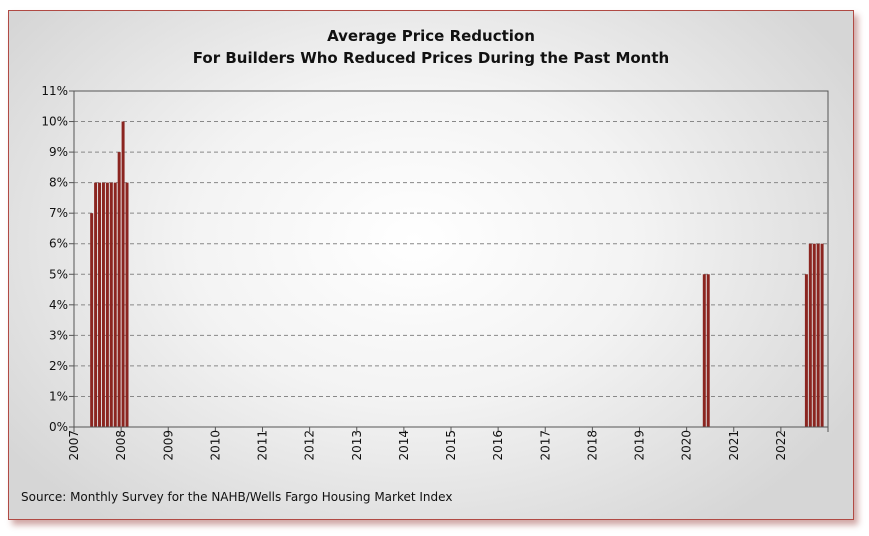  What do you see at coordinates (58, 183) in the screenshot?
I see `y-tick-label: 8%` at bounding box center [58, 183].